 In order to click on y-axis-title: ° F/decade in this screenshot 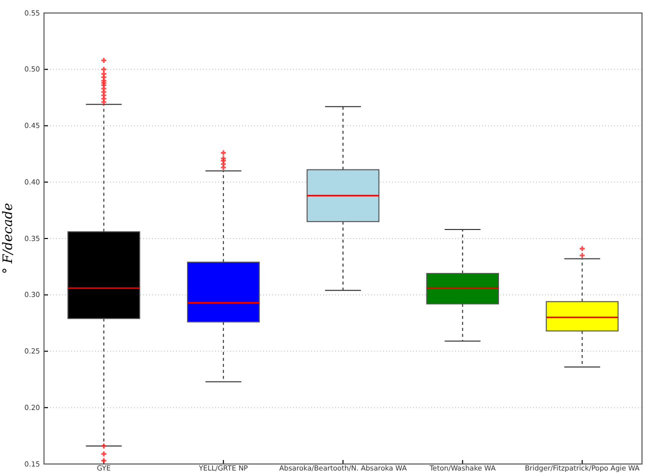, I will do `click(8, 238)`.